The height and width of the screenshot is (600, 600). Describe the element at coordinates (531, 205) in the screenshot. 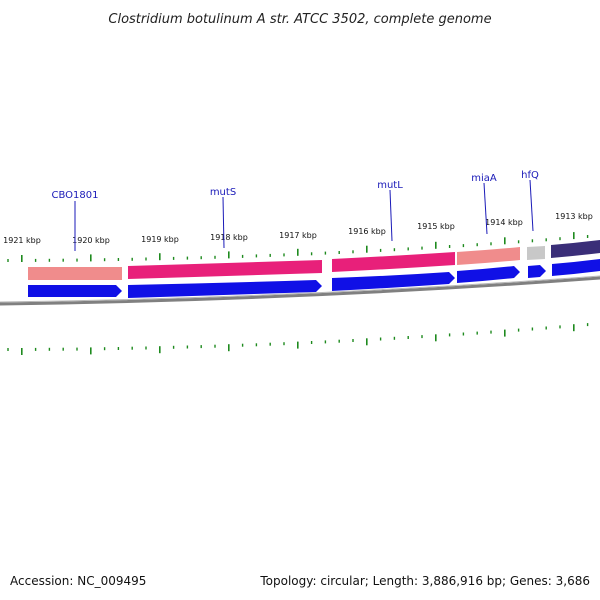

I see `leader-hfq` at that location.